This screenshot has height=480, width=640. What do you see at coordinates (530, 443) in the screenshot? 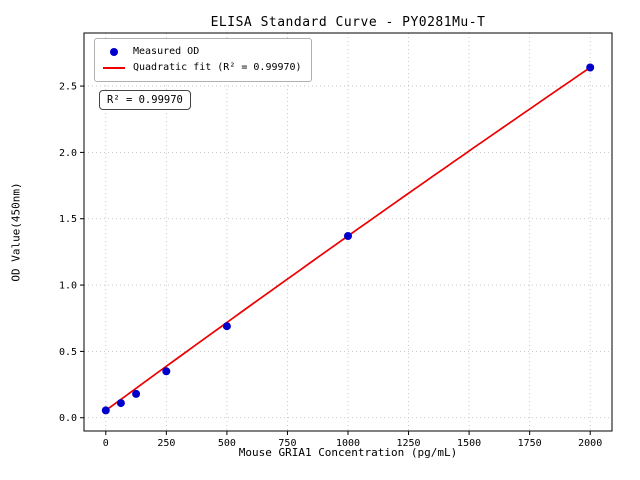
I see `x-tick-label: 1750` at bounding box center [530, 443].